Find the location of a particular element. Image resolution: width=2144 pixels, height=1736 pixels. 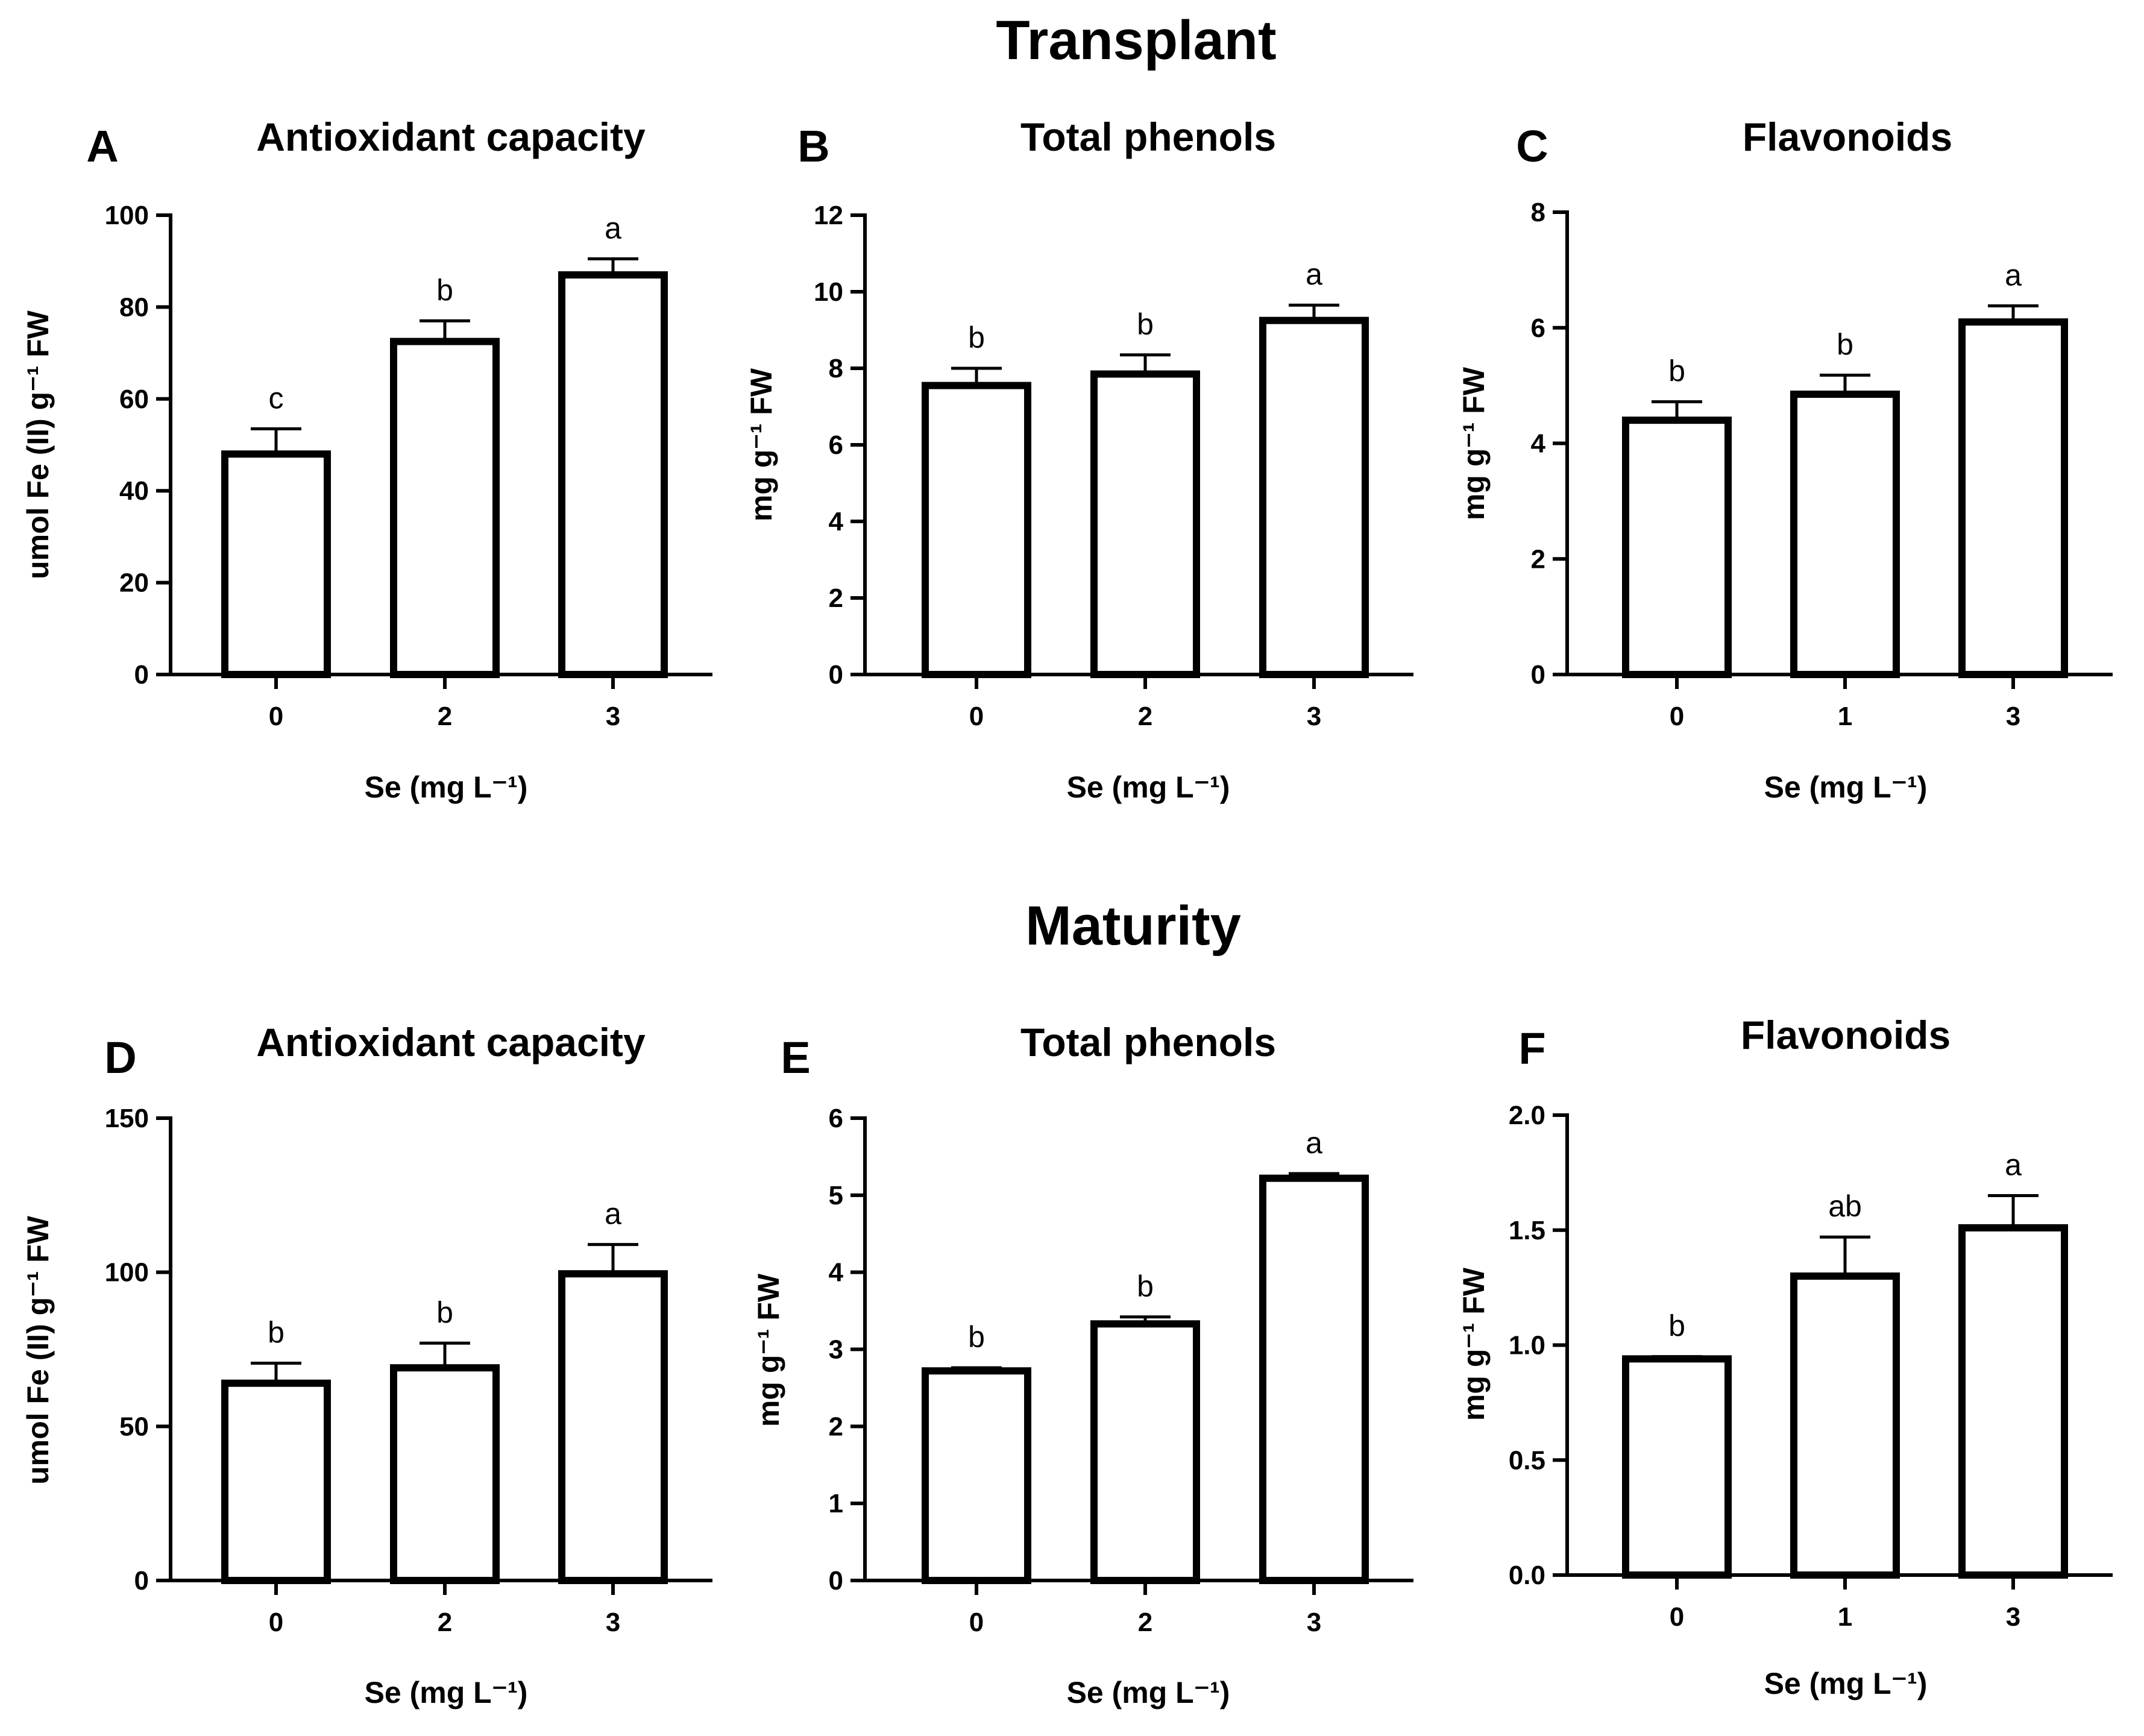

panel-letter: A is located at coordinates (102, 146).